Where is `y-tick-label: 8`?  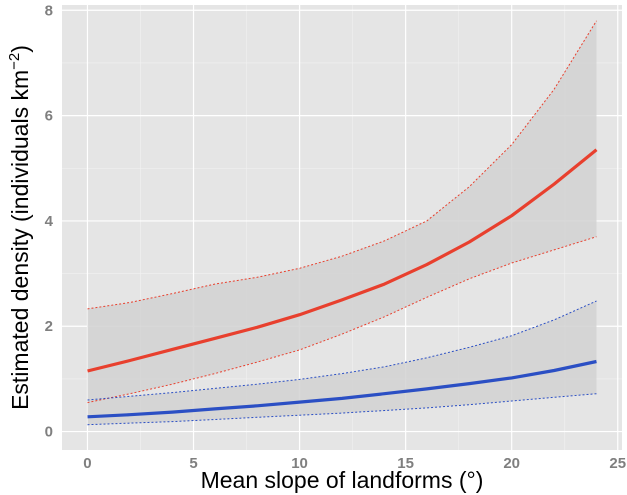 y-tick-label: 8 is located at coordinates (49, 10).